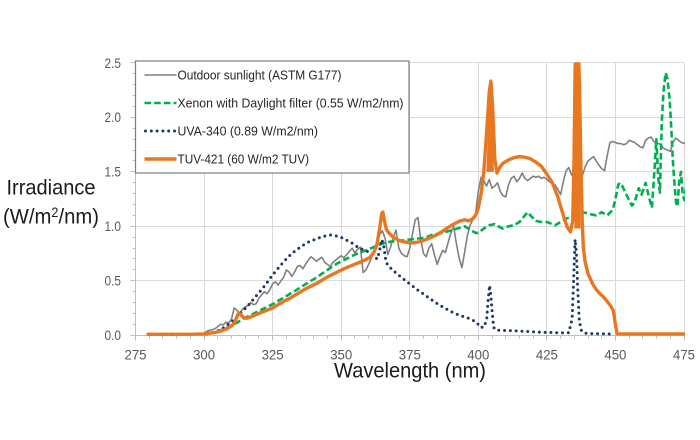  What do you see at coordinates (54, 212) in the screenshot?
I see `svg-text: 2` at bounding box center [54, 212].